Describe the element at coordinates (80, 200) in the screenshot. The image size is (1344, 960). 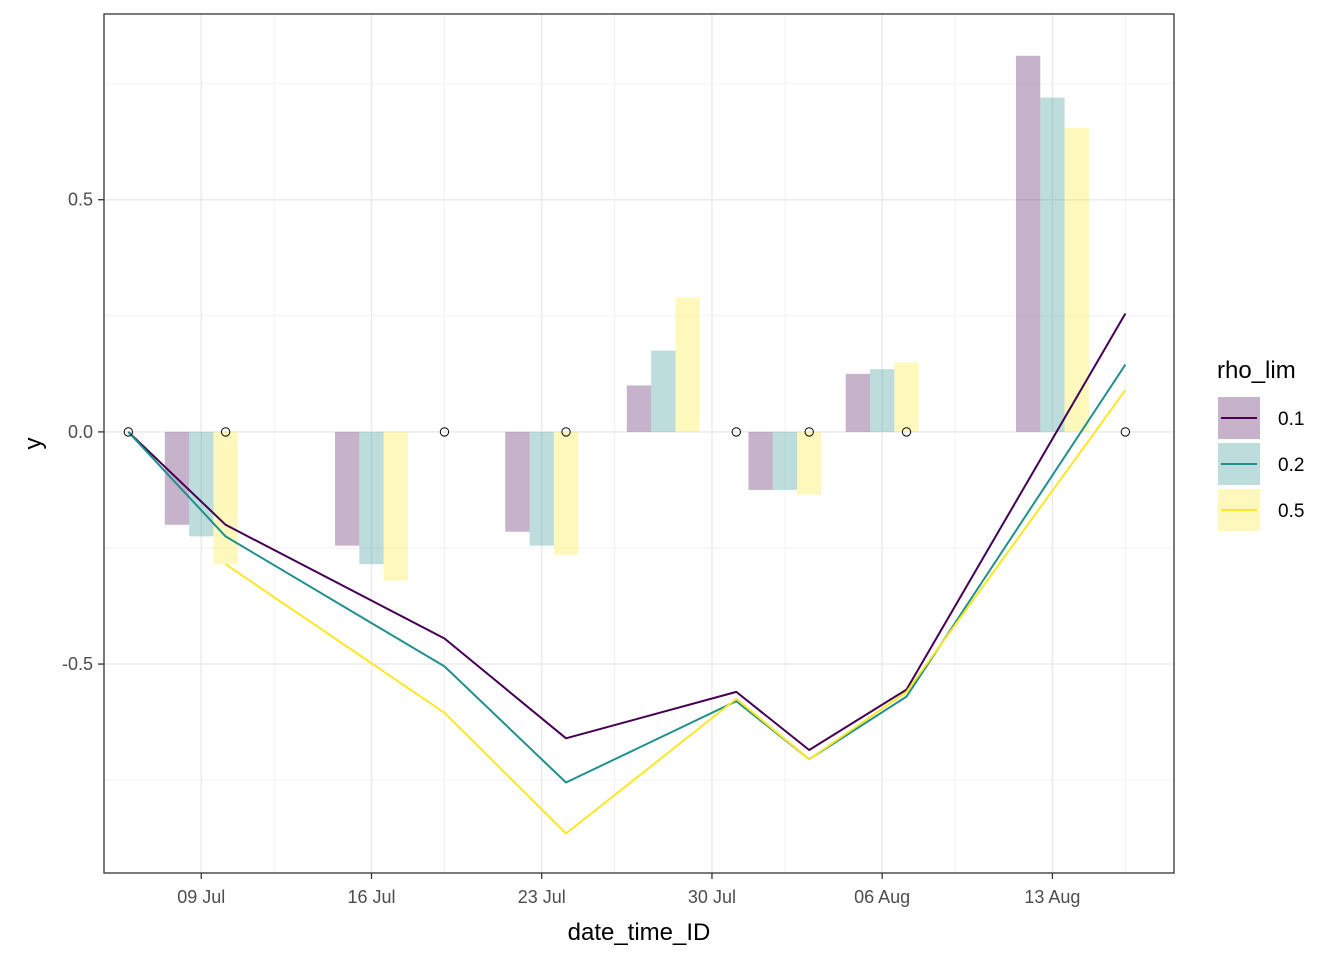
I see `y-tick-label: 0.5` at that location.